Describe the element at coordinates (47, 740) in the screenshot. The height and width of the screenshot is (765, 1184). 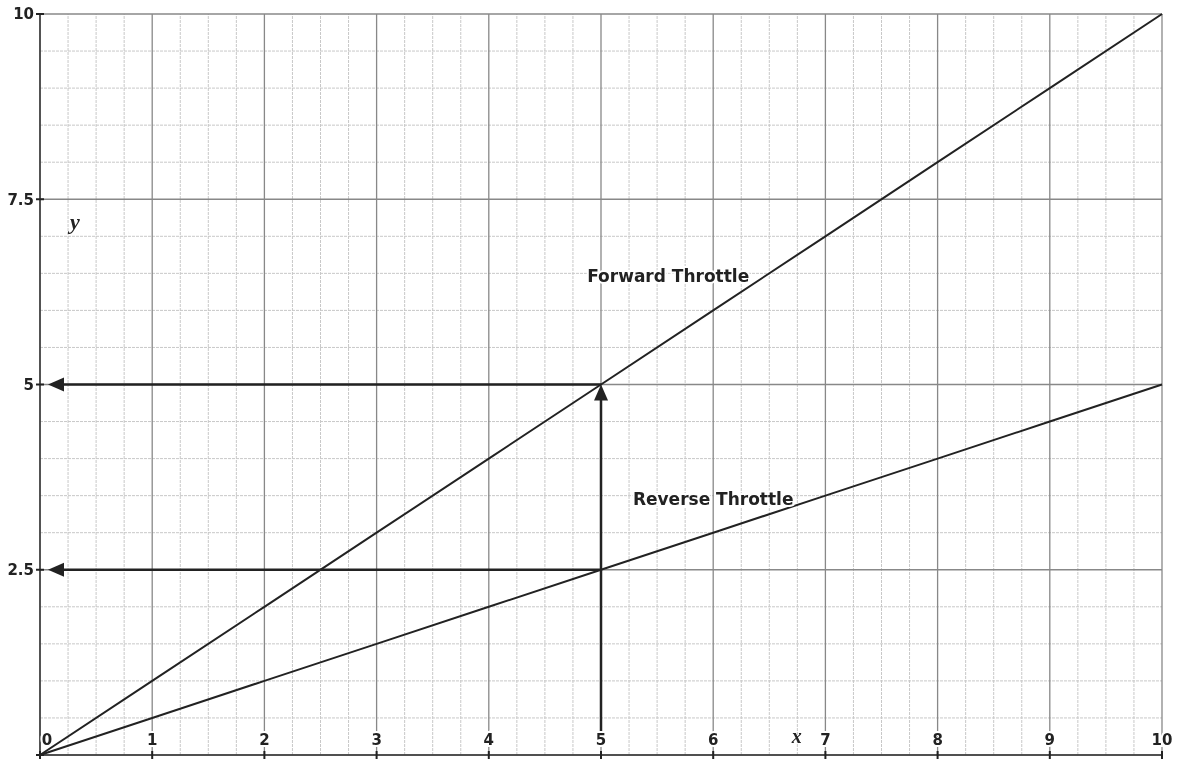
I see `x-tick-label: 0` at that location.